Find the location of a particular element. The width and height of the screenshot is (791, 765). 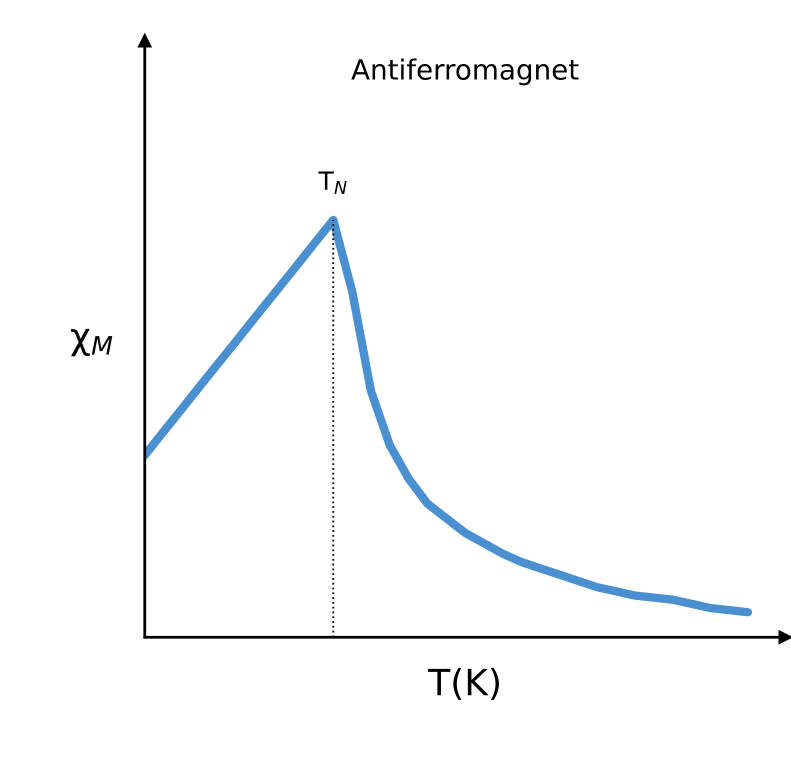

text: T$_{N}$ is located at coordinates (332, 182).